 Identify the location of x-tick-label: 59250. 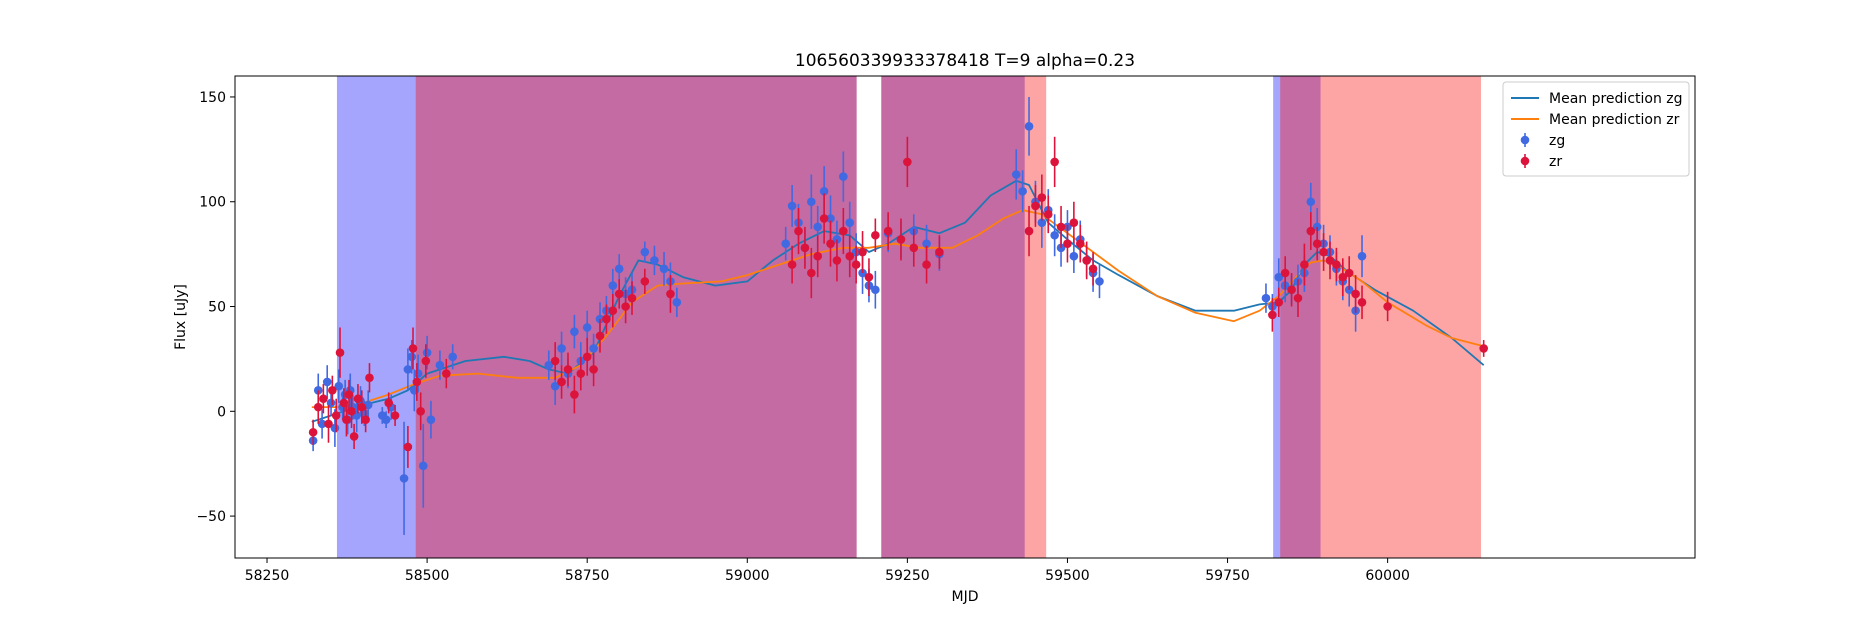
(907, 576).